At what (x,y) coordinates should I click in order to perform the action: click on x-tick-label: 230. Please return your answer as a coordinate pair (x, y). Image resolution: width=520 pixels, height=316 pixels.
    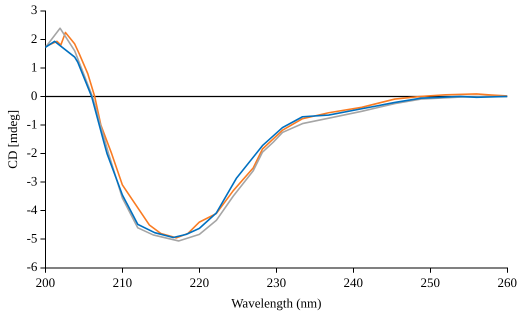
    Looking at the image, I should click on (276, 282).